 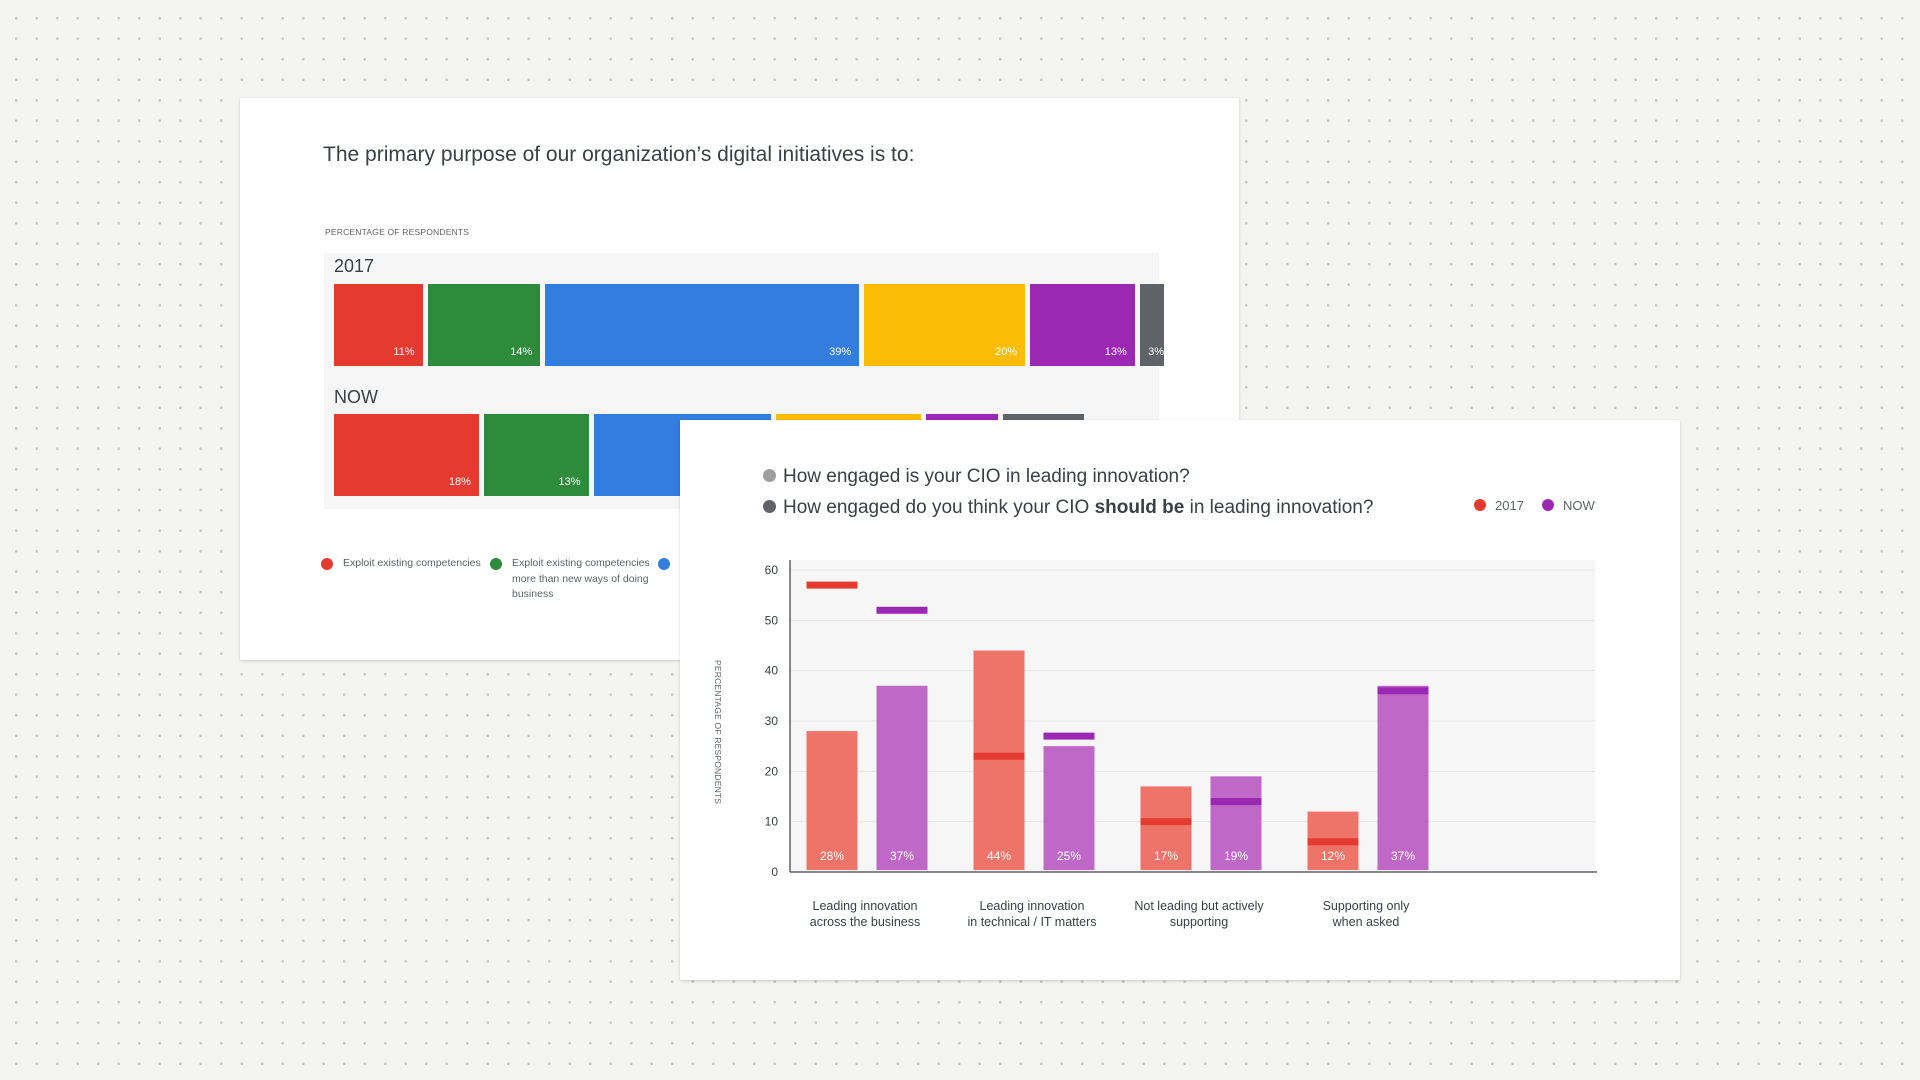 What do you see at coordinates (939, 507) in the screenshot?
I see `question-should-text-start: How engaged do you think your CIO` at bounding box center [939, 507].